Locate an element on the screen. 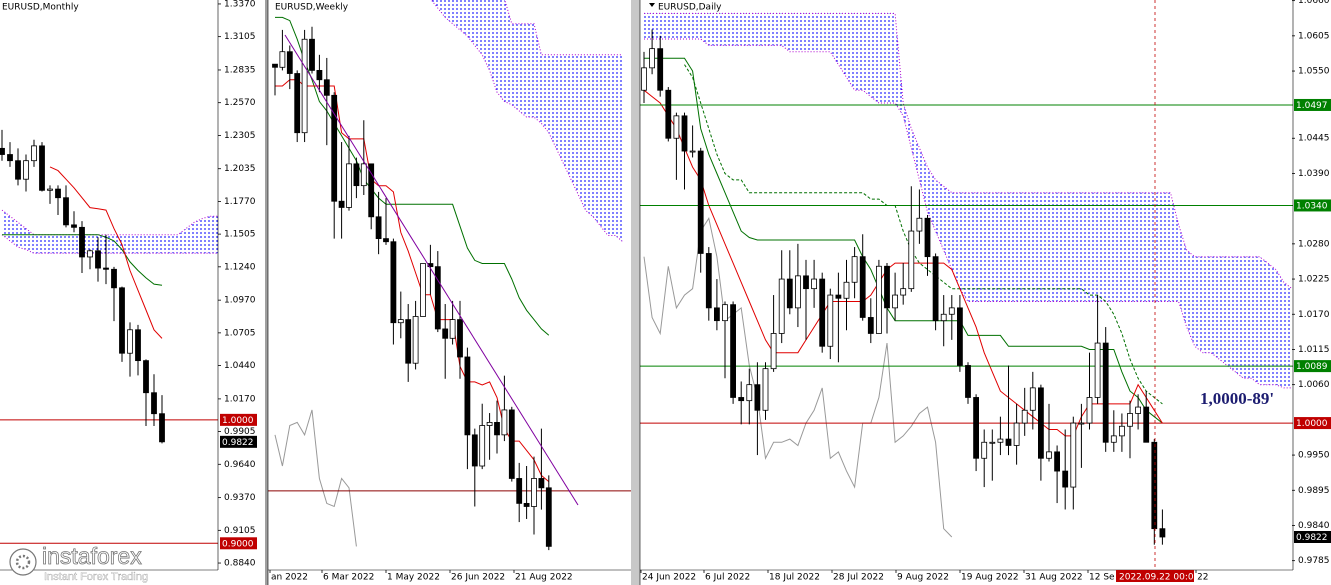  y-tick-label: 0.9370 is located at coordinates (240, 498).